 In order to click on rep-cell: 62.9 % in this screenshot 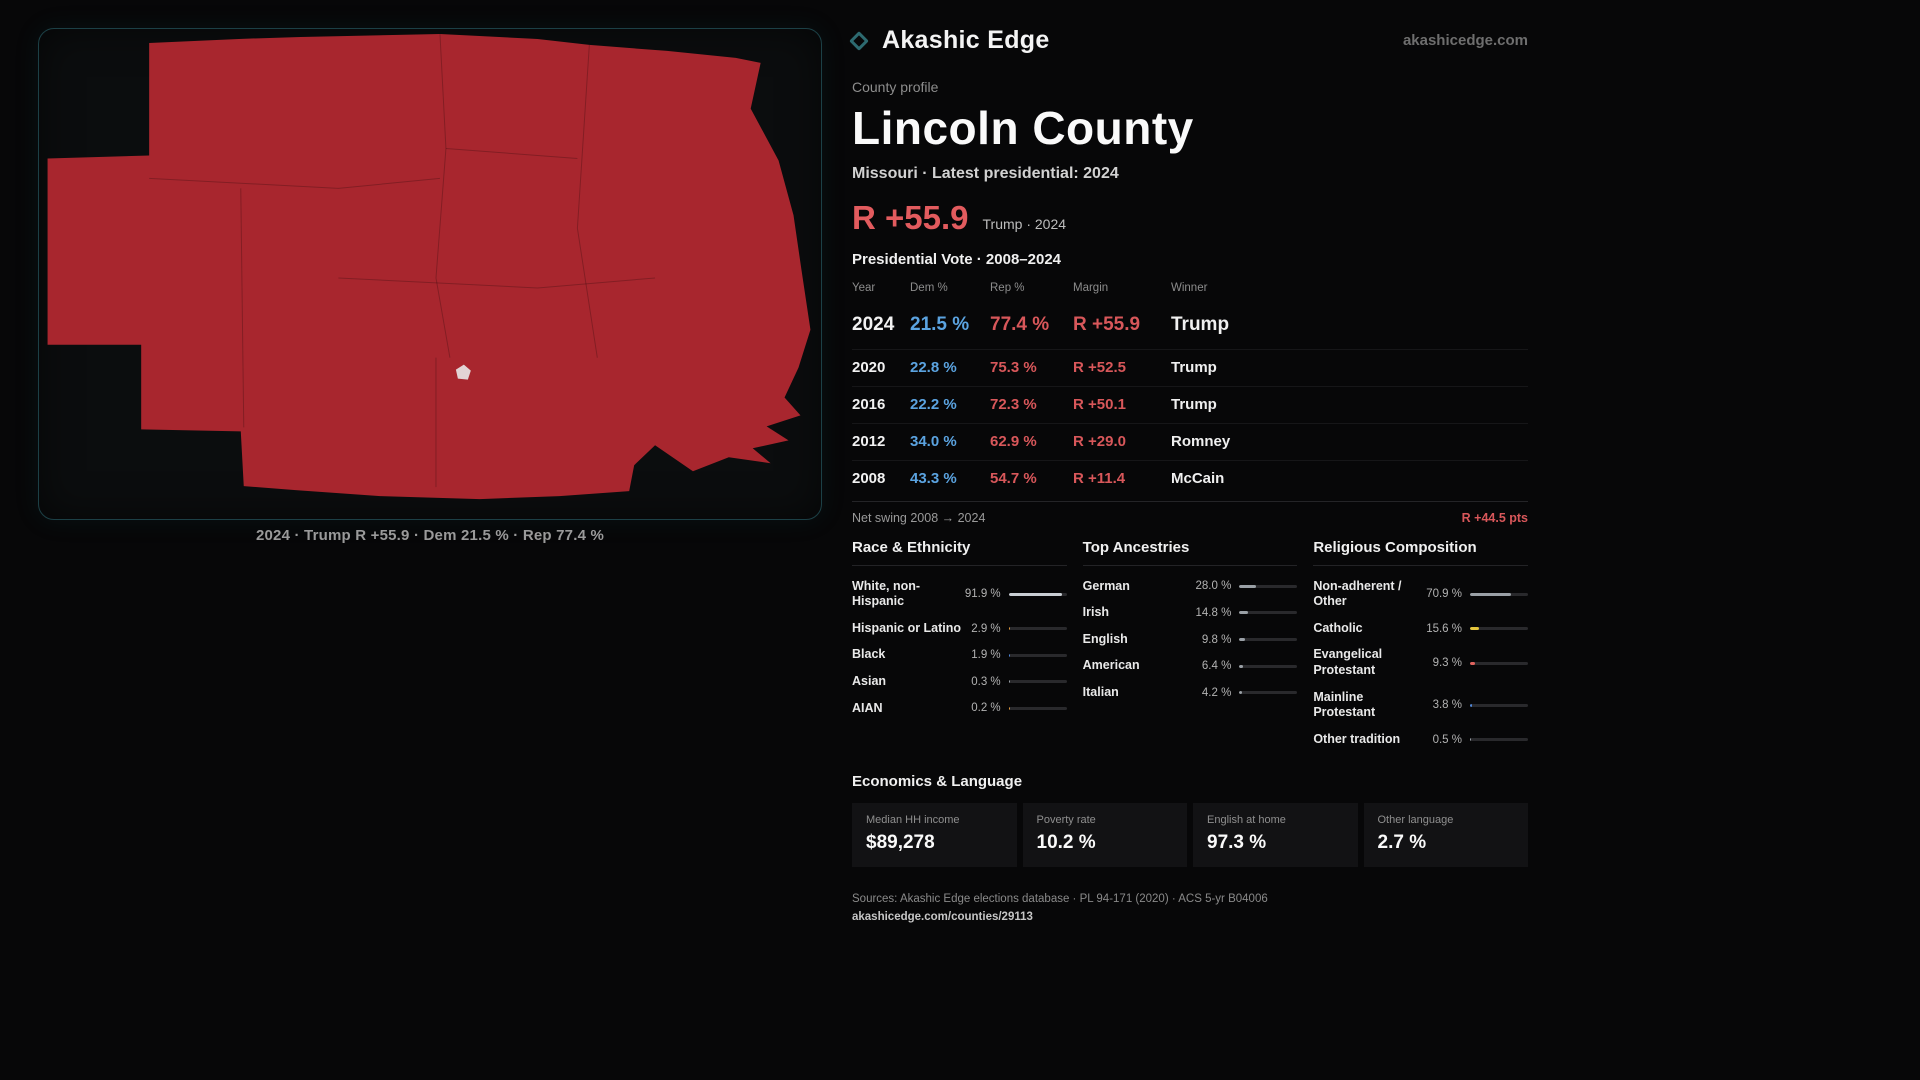, I will do `click(1013, 441)`.